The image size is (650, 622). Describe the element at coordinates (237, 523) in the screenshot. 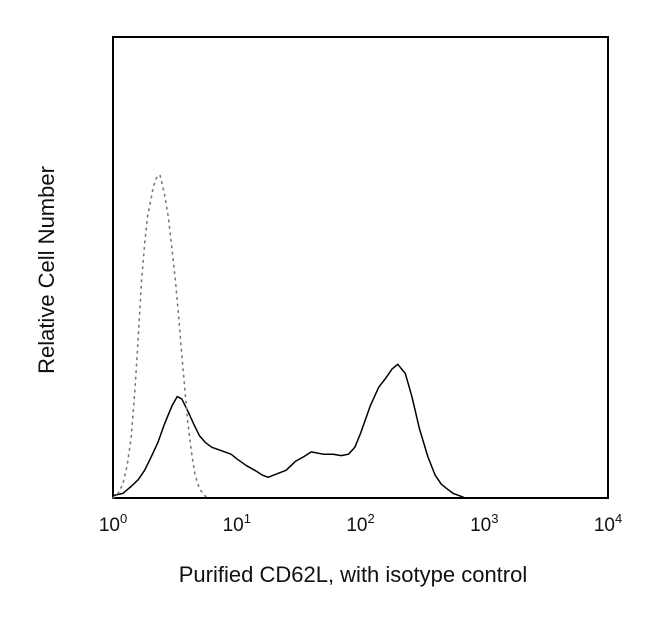

I see `x-tick-label-1: 10¹` at that location.